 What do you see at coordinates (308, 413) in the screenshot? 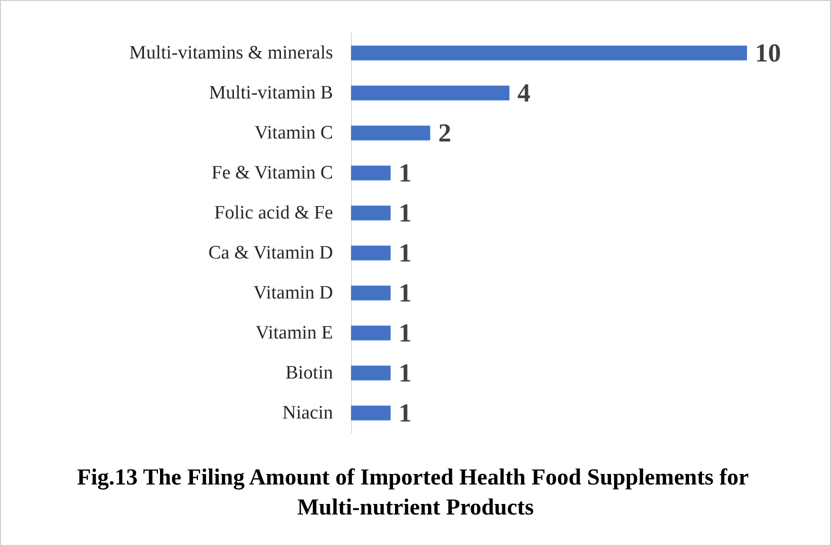
I see `y-tick-label: Niacin` at bounding box center [308, 413].